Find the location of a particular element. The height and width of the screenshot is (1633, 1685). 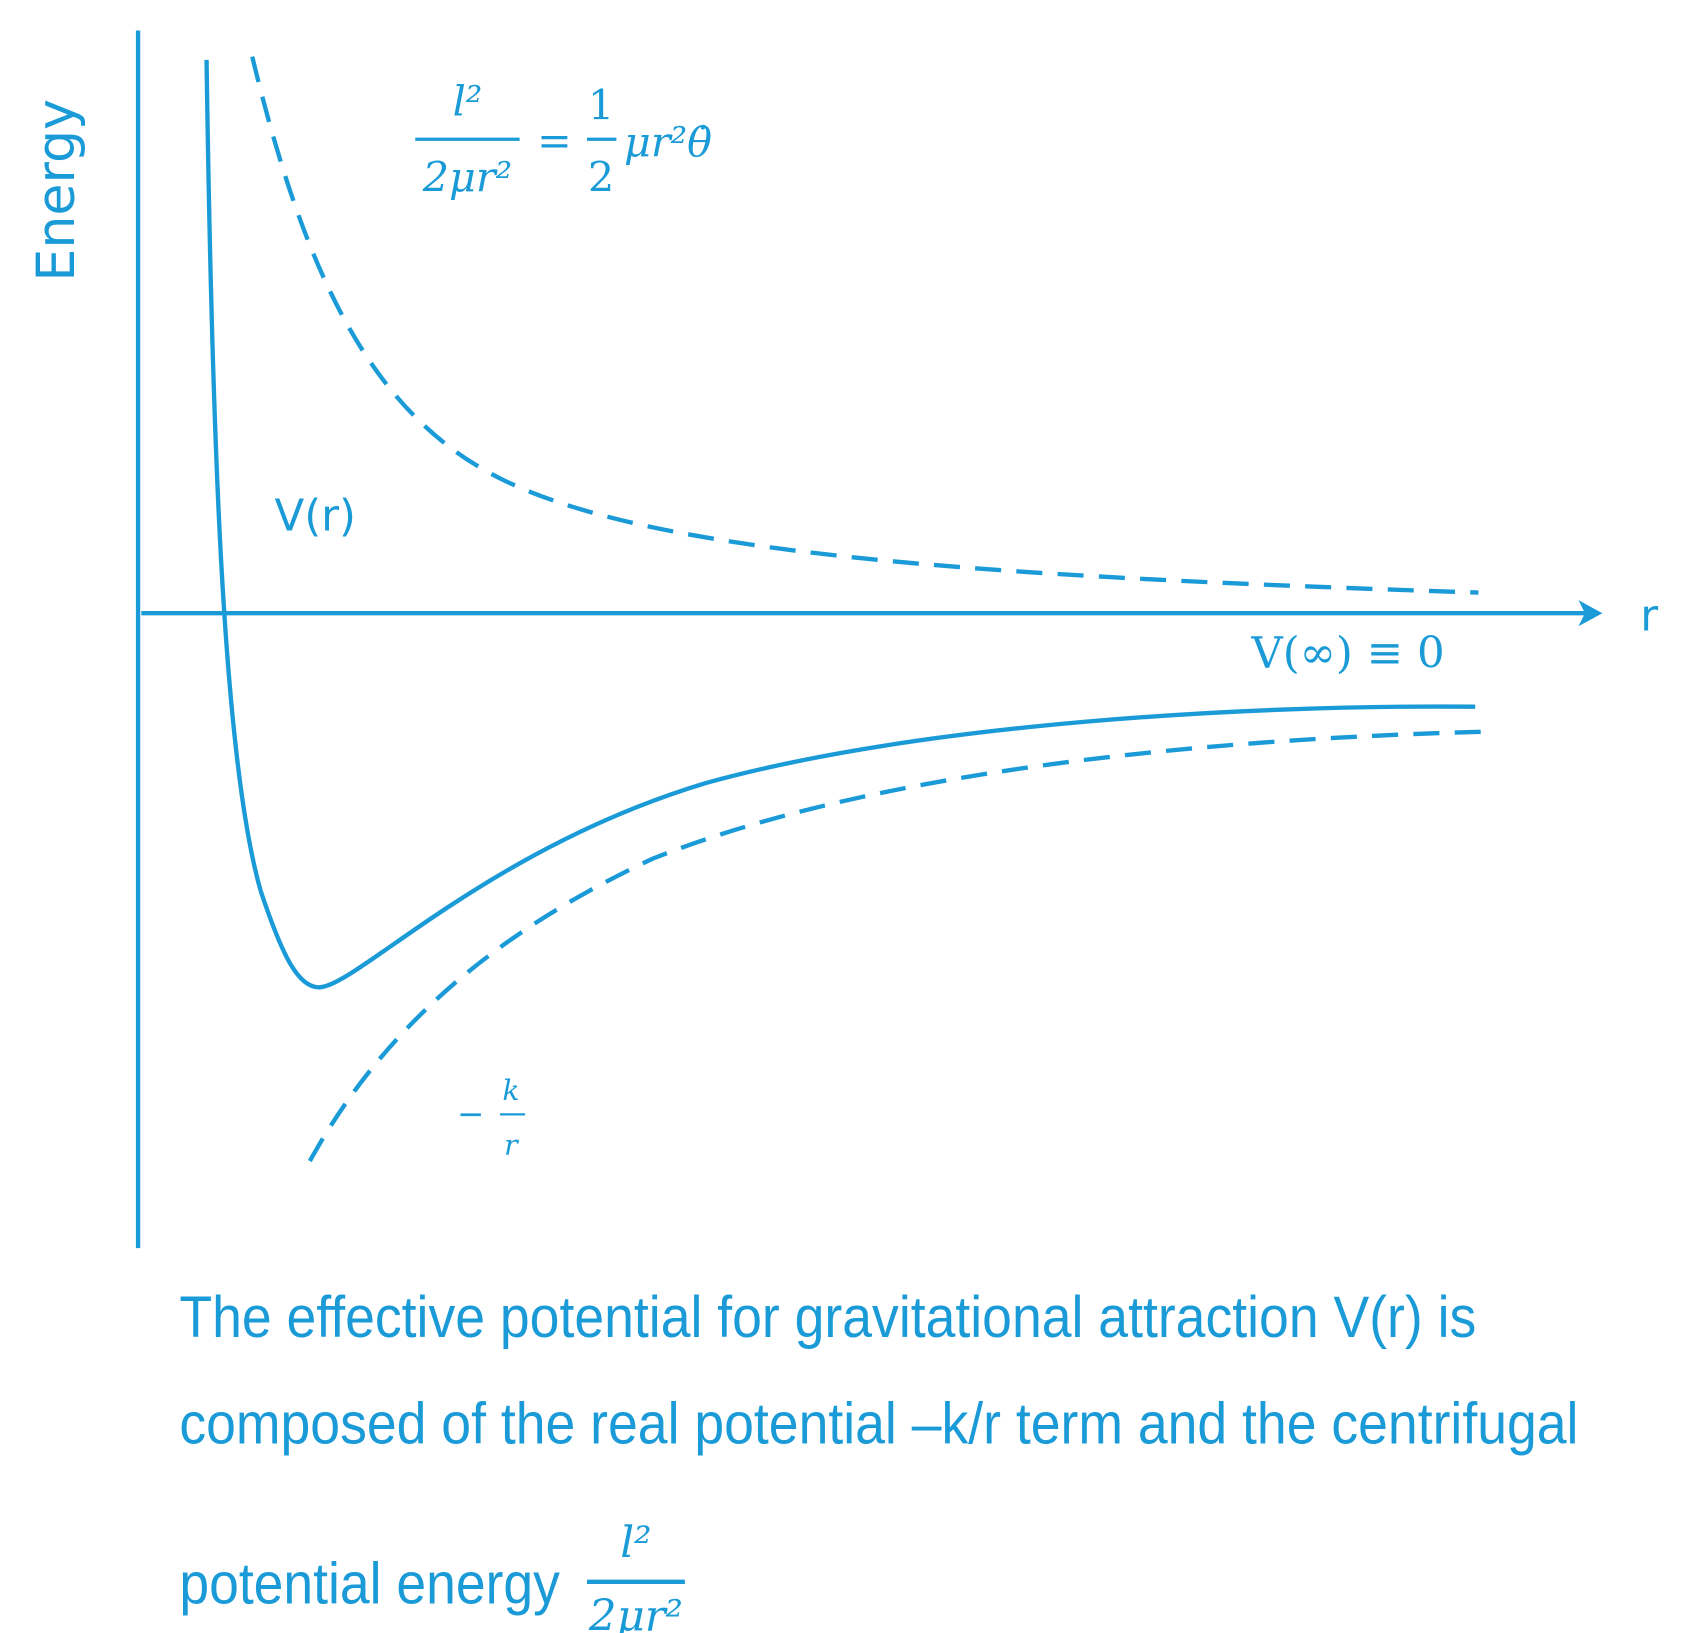

potential-sign: − is located at coordinates (470, 1114).